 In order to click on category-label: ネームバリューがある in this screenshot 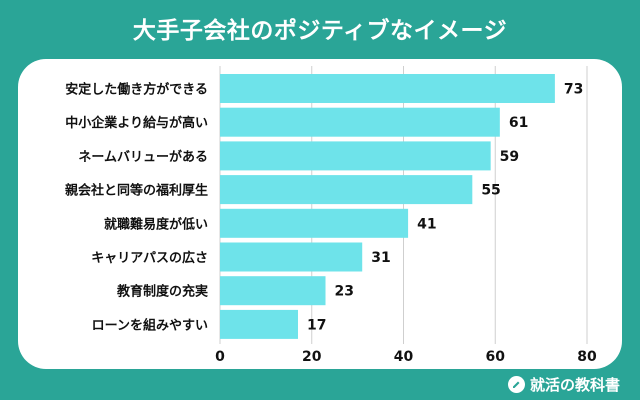, I will do `click(143, 157)`.